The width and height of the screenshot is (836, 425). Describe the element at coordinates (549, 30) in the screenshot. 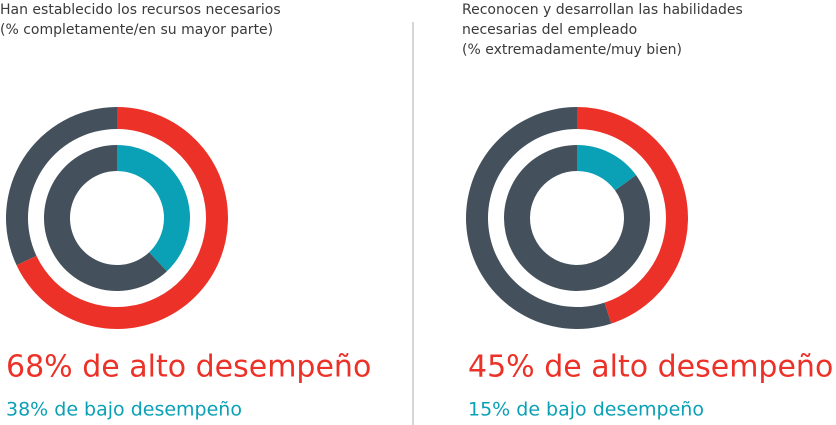

I see `chart-title: necesarias del empleado` at that location.